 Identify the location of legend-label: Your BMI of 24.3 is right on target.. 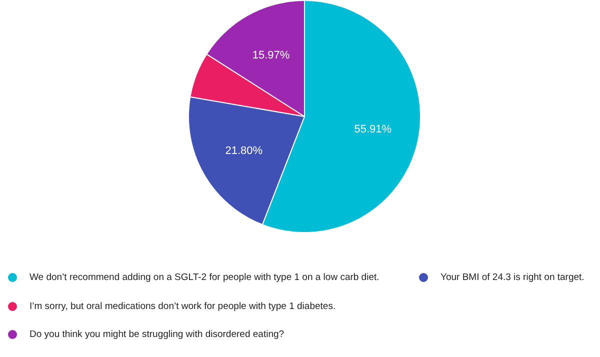
(512, 277).